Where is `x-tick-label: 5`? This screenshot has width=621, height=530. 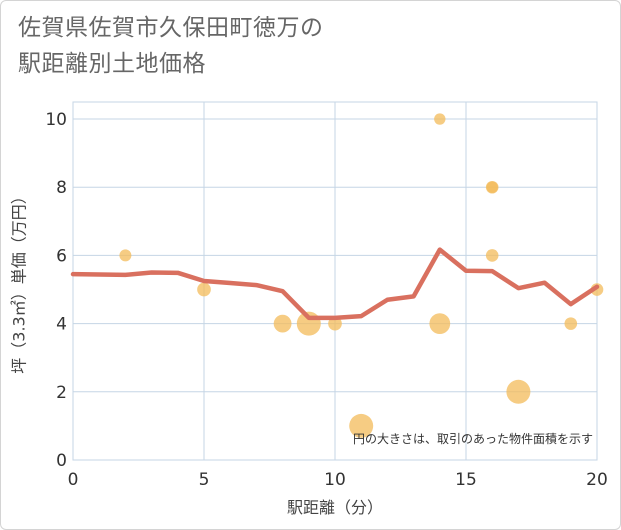 x-tick-label: 5 is located at coordinates (204, 480).